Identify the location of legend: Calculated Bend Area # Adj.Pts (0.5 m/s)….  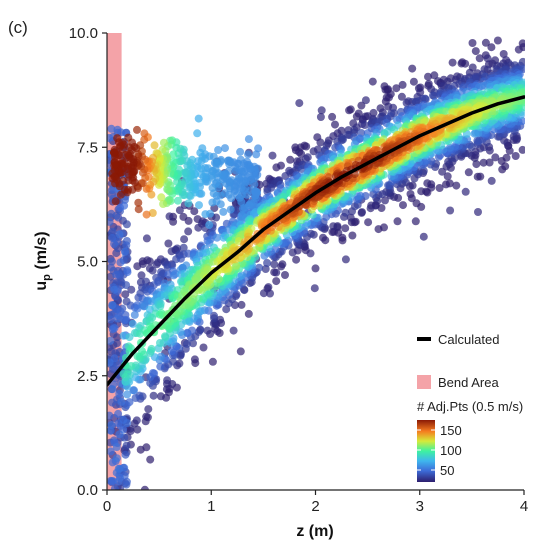
(470, 407).